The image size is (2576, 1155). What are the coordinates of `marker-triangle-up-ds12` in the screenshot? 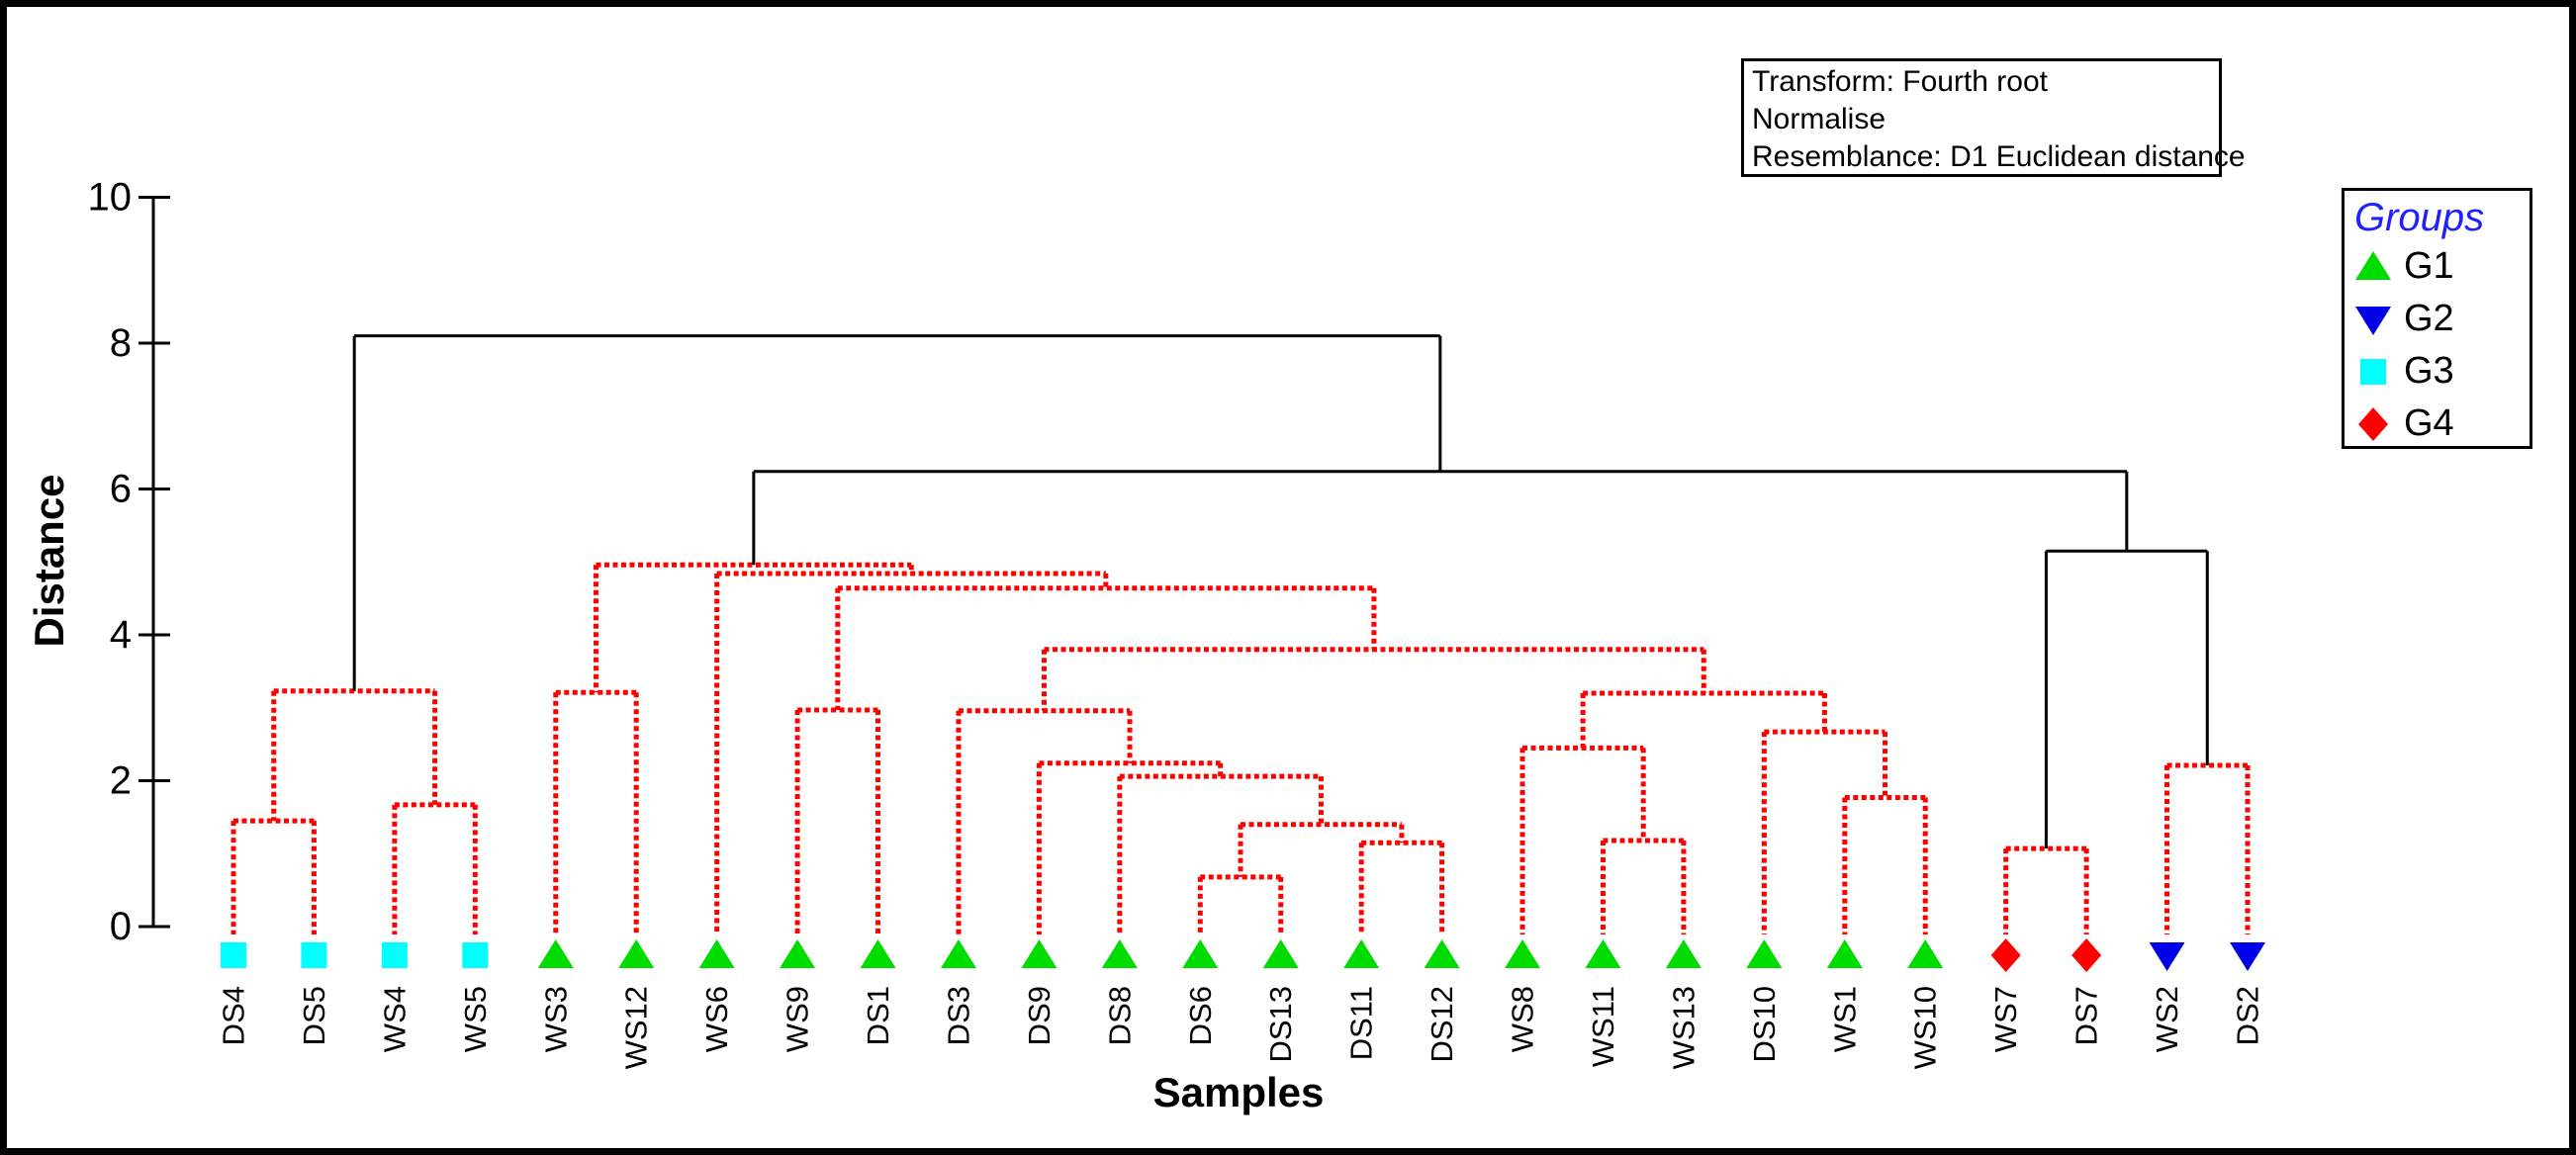 It's located at (1442, 953).